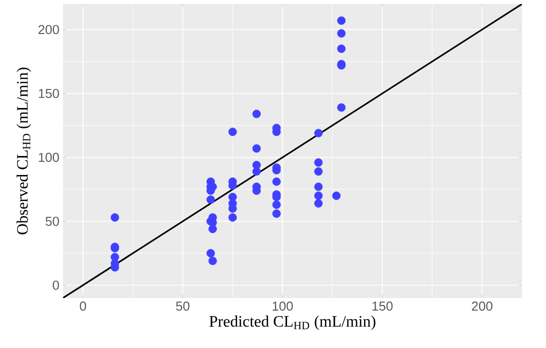  What do you see at coordinates (48, 157) in the screenshot?
I see `y-tick-label: 100` at bounding box center [48, 157].